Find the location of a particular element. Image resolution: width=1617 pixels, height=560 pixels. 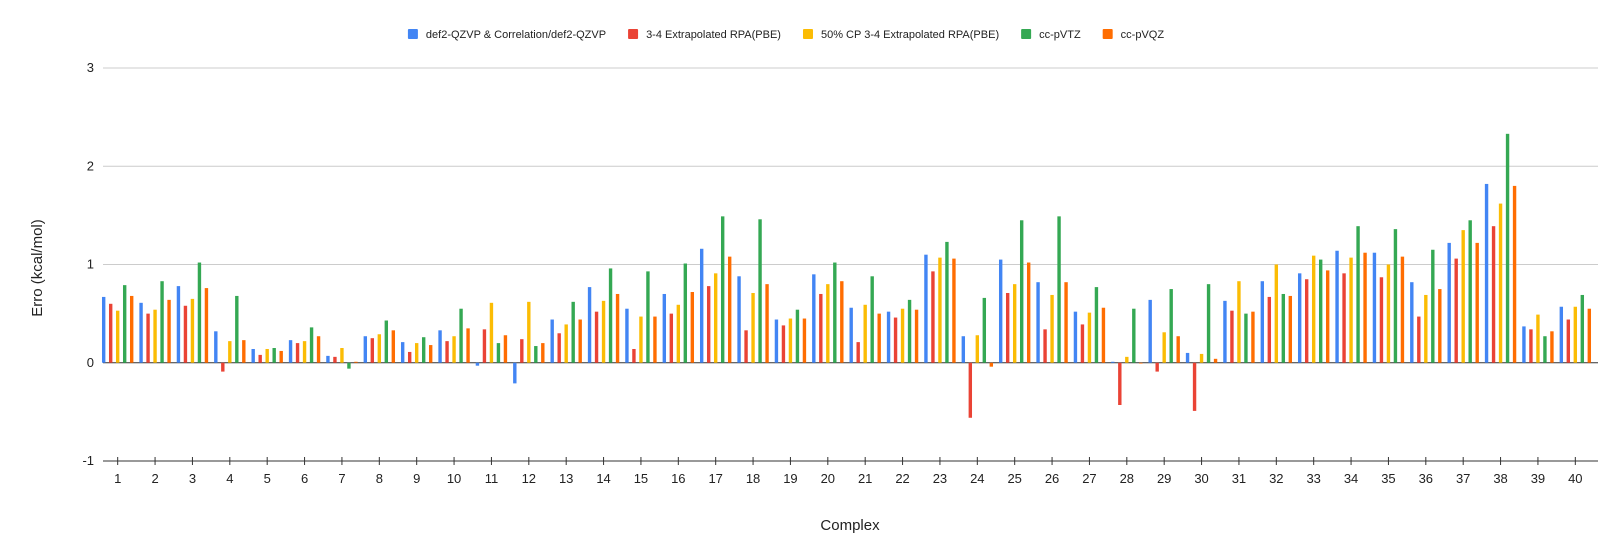

y-axis-title: Erro (kcal/mol) is located at coordinates (37, 268).